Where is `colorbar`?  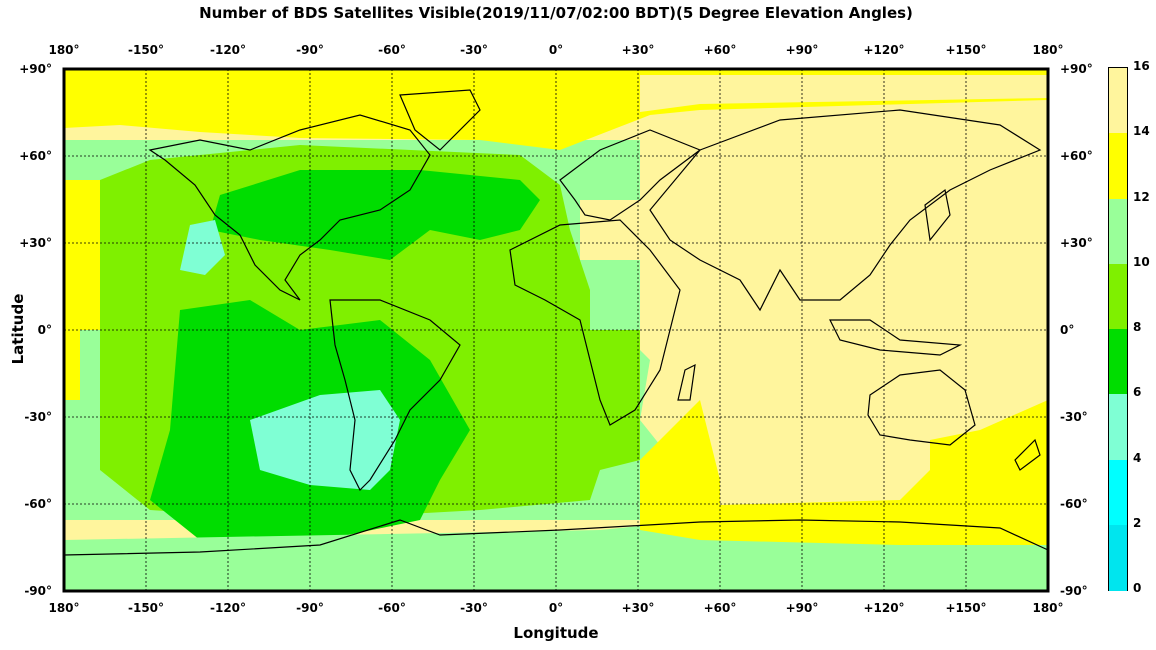 colorbar is located at coordinates (1118, 329).